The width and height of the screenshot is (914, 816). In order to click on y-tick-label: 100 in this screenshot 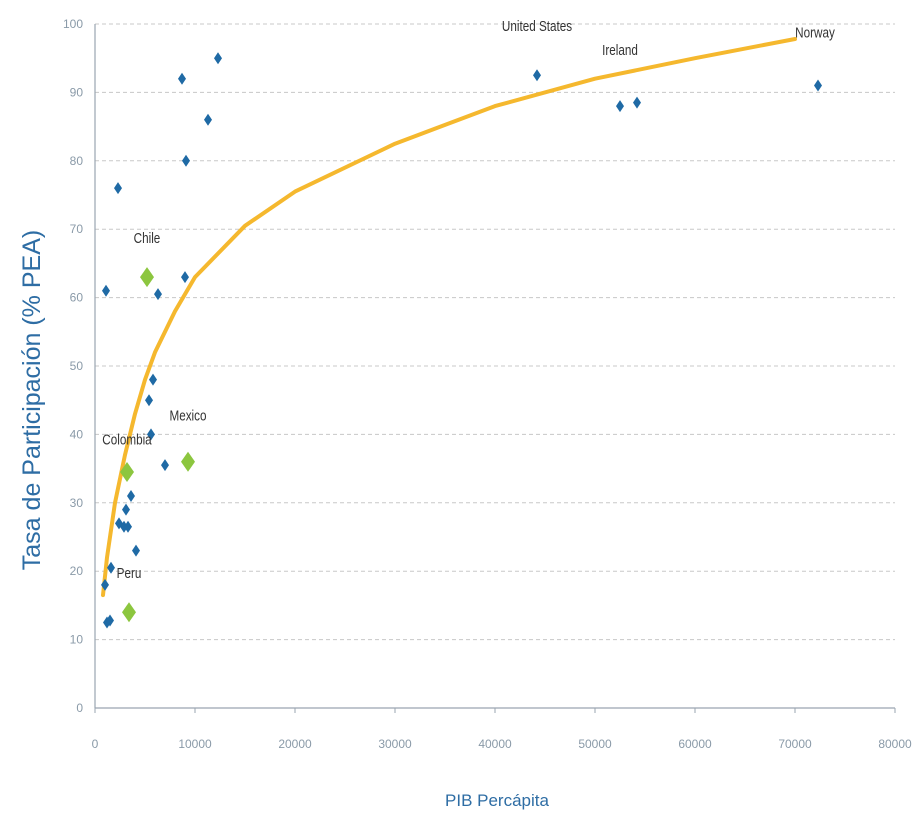, I will do `click(73, 24)`.